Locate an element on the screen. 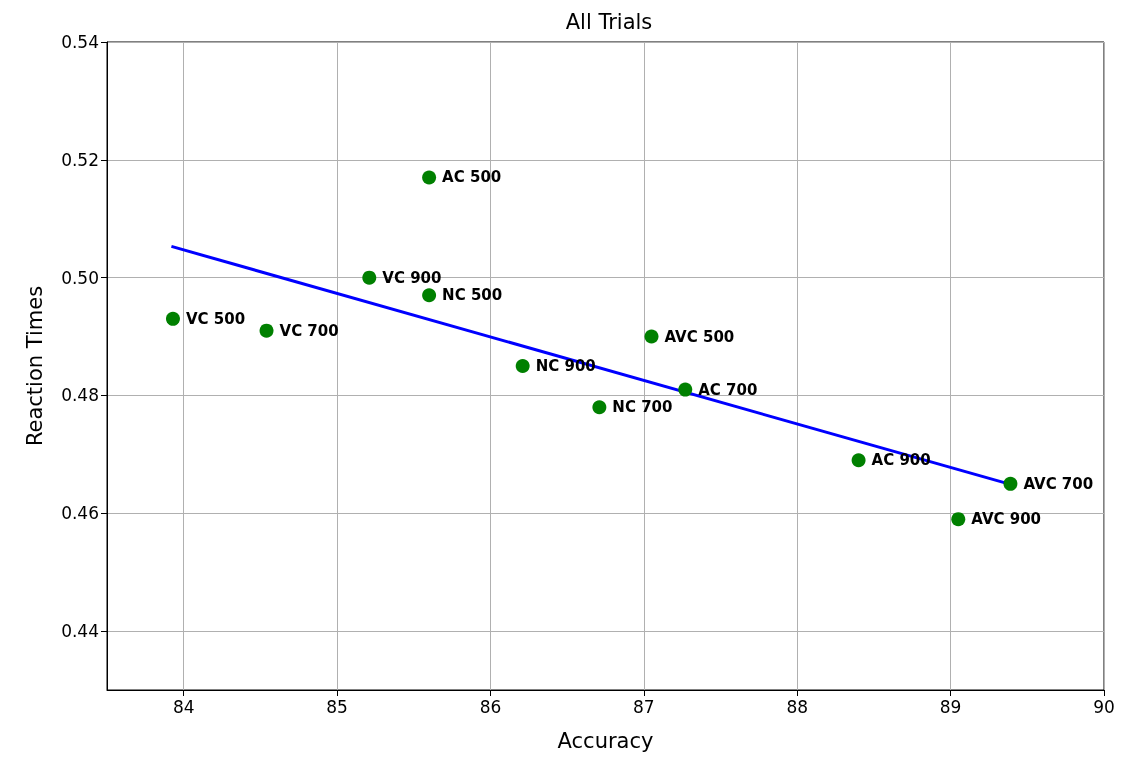  data-label: NC 500 is located at coordinates (472, 295).